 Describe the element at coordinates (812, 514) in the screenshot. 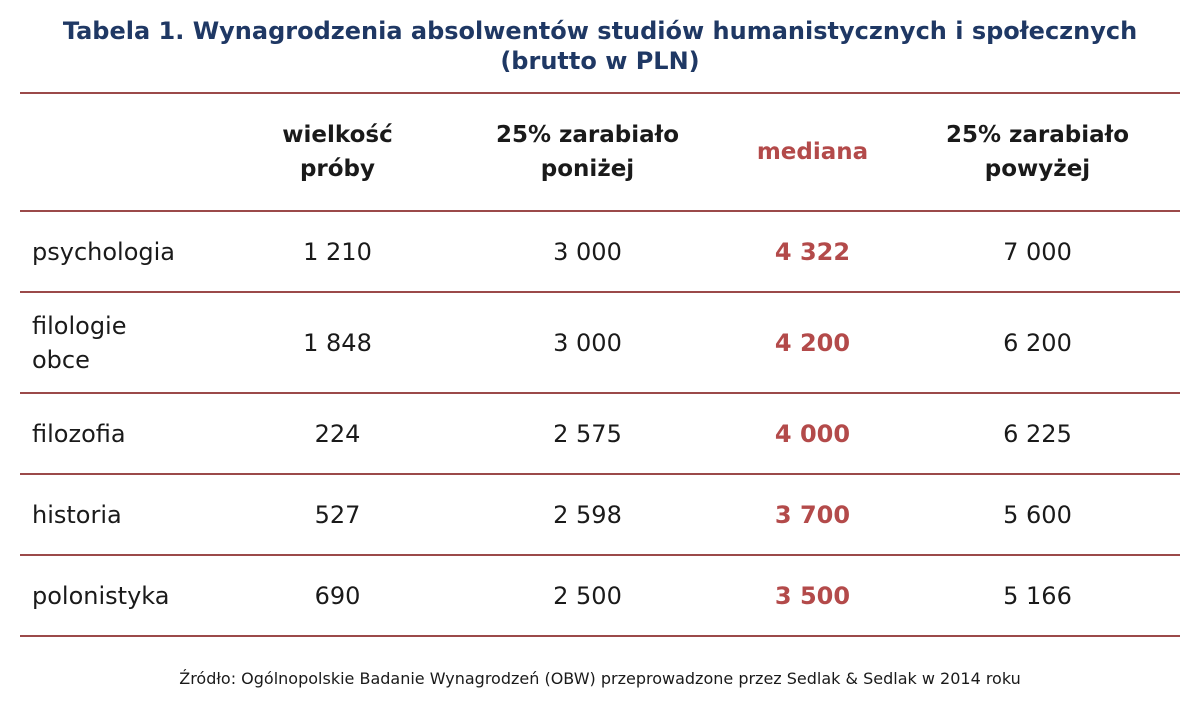

I see `median-value: 3 700` at that location.